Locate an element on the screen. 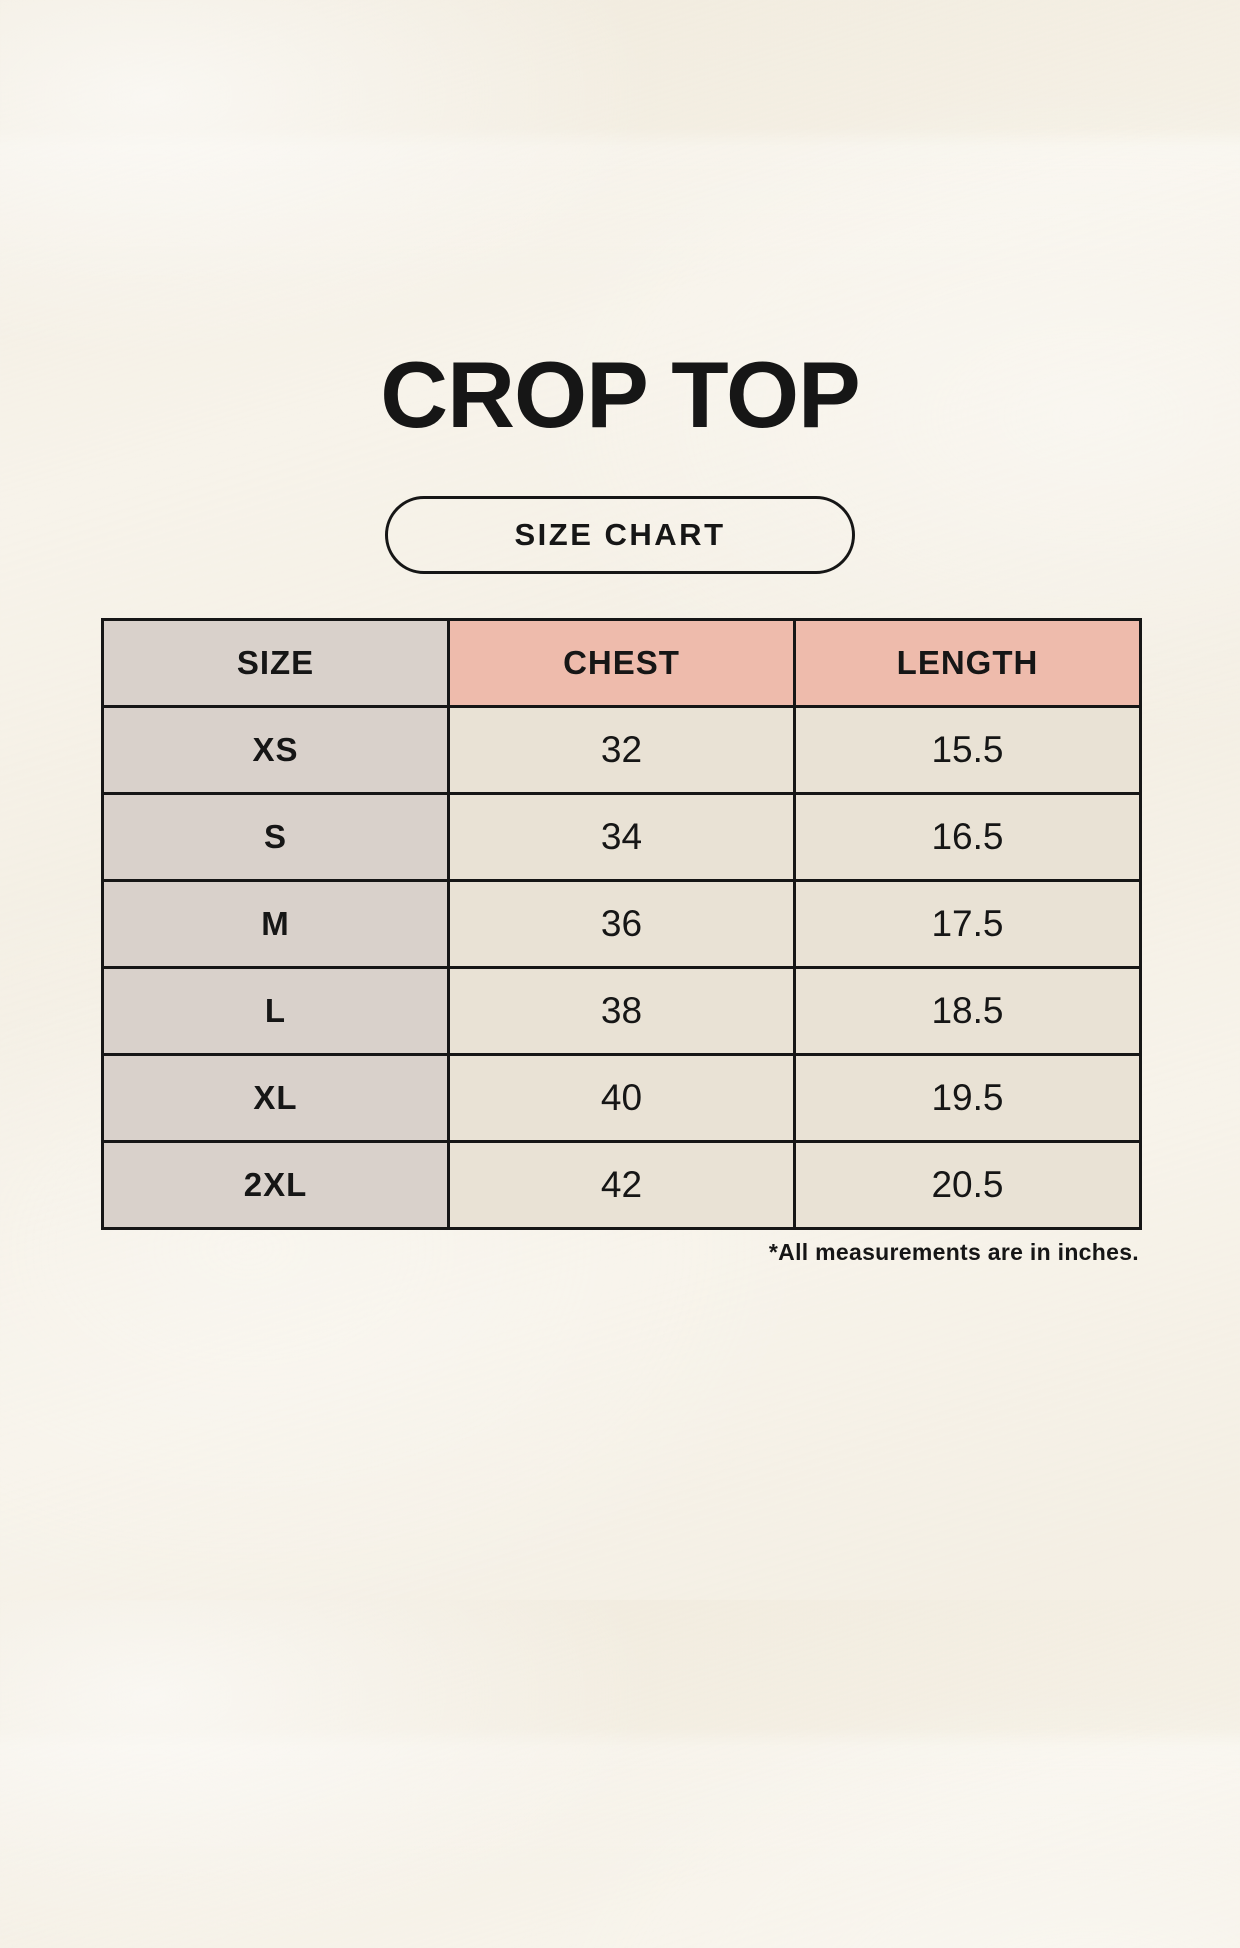 The width and height of the screenshot is (1240, 1948). column-header-size: SIZE is located at coordinates (275, 663).